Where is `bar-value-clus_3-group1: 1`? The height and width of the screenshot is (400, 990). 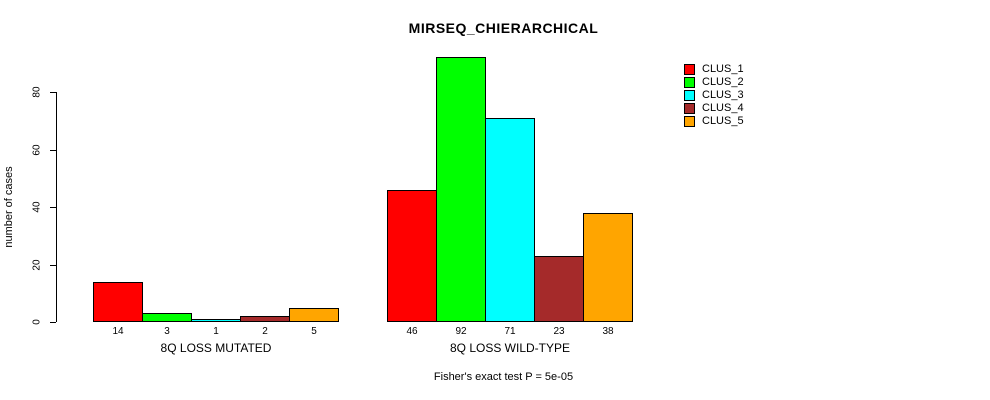
bar-value-clus_3-group1: 1 is located at coordinates (216, 331).